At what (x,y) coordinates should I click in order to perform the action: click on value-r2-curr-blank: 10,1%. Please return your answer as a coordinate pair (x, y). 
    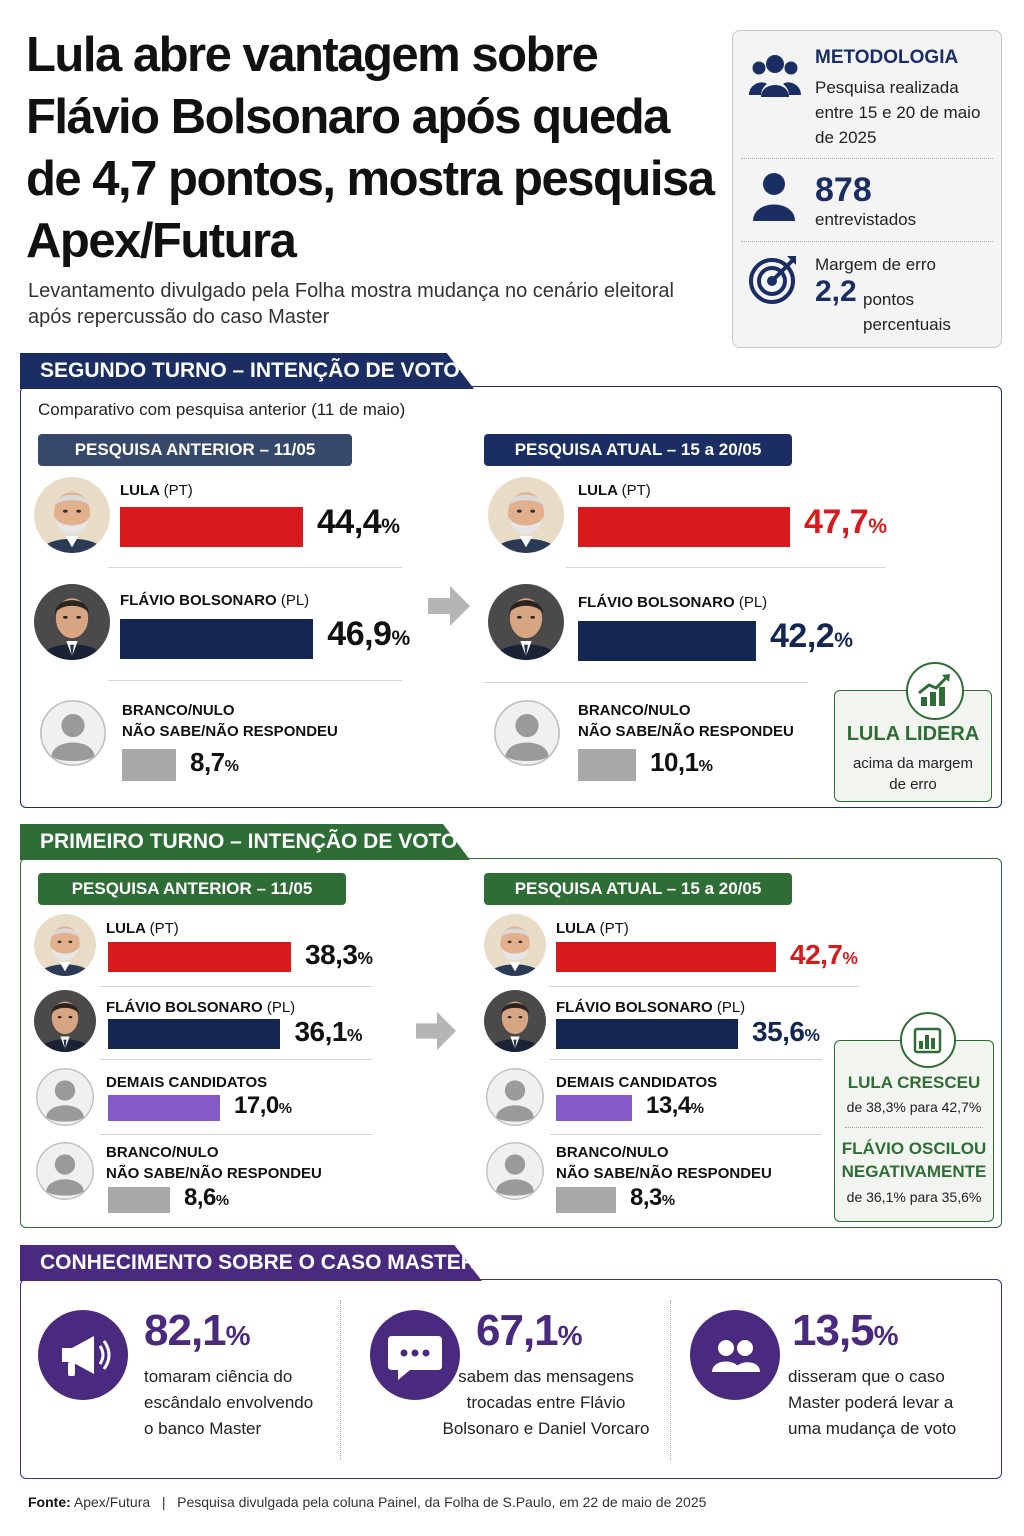
    Looking at the image, I should click on (681, 762).